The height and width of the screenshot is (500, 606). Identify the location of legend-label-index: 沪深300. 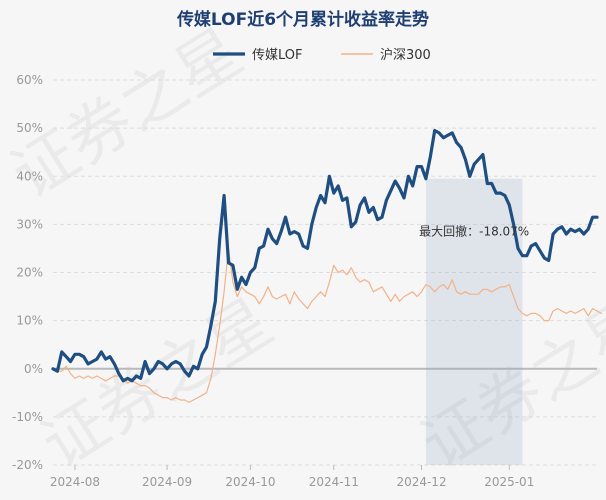
(405, 55).